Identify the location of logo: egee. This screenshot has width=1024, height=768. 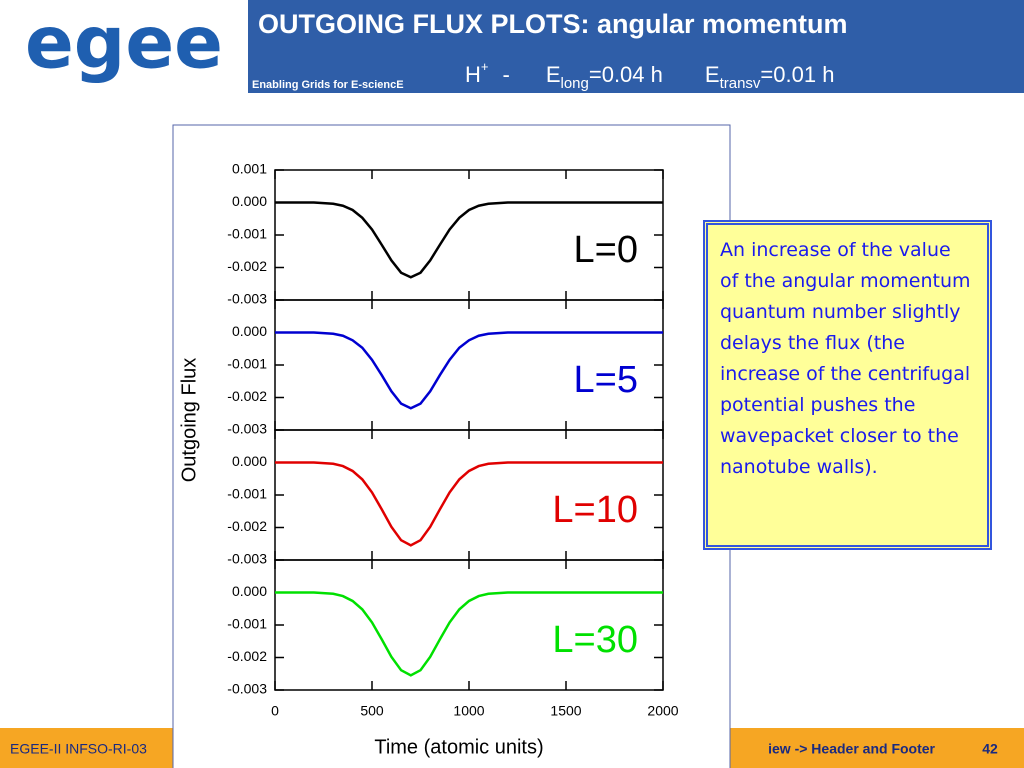
(124, 43).